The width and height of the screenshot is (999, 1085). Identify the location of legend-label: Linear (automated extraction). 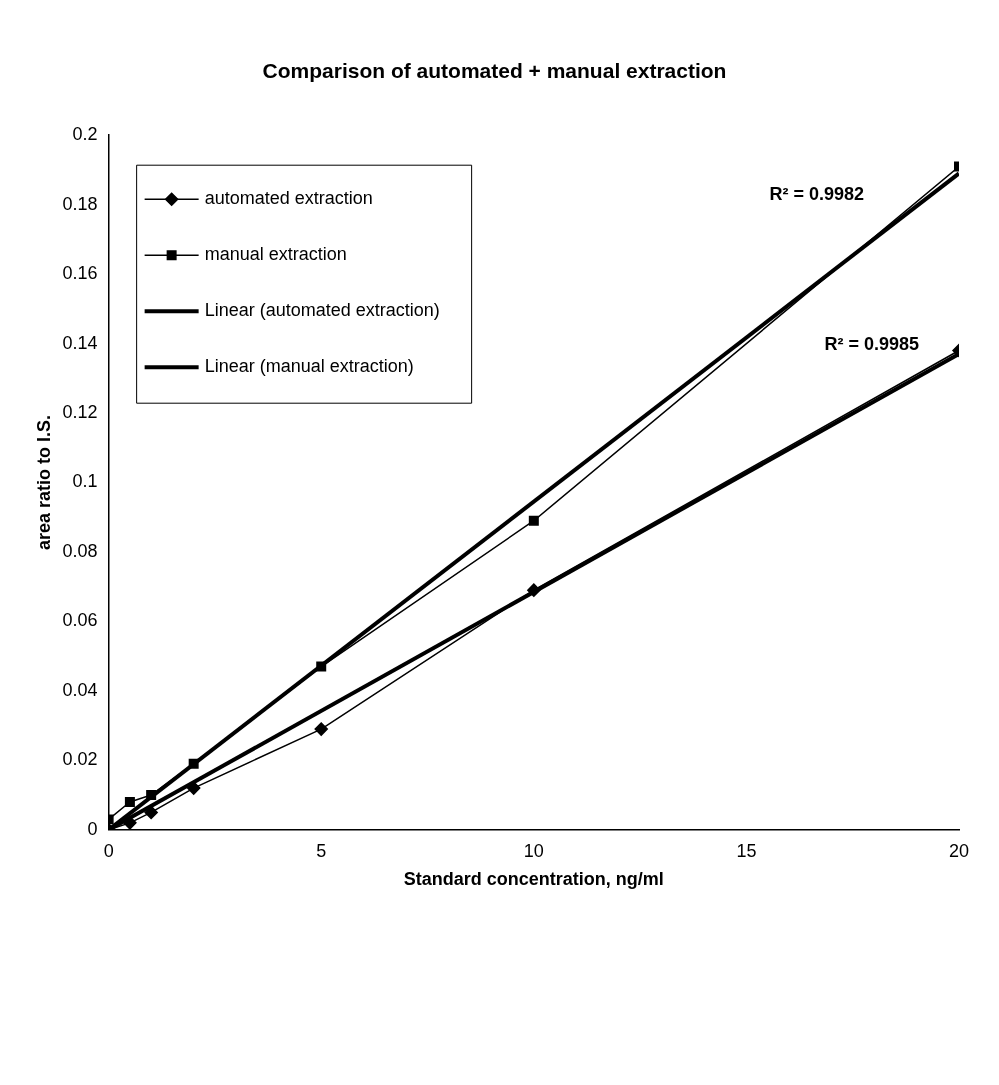
(322, 310).